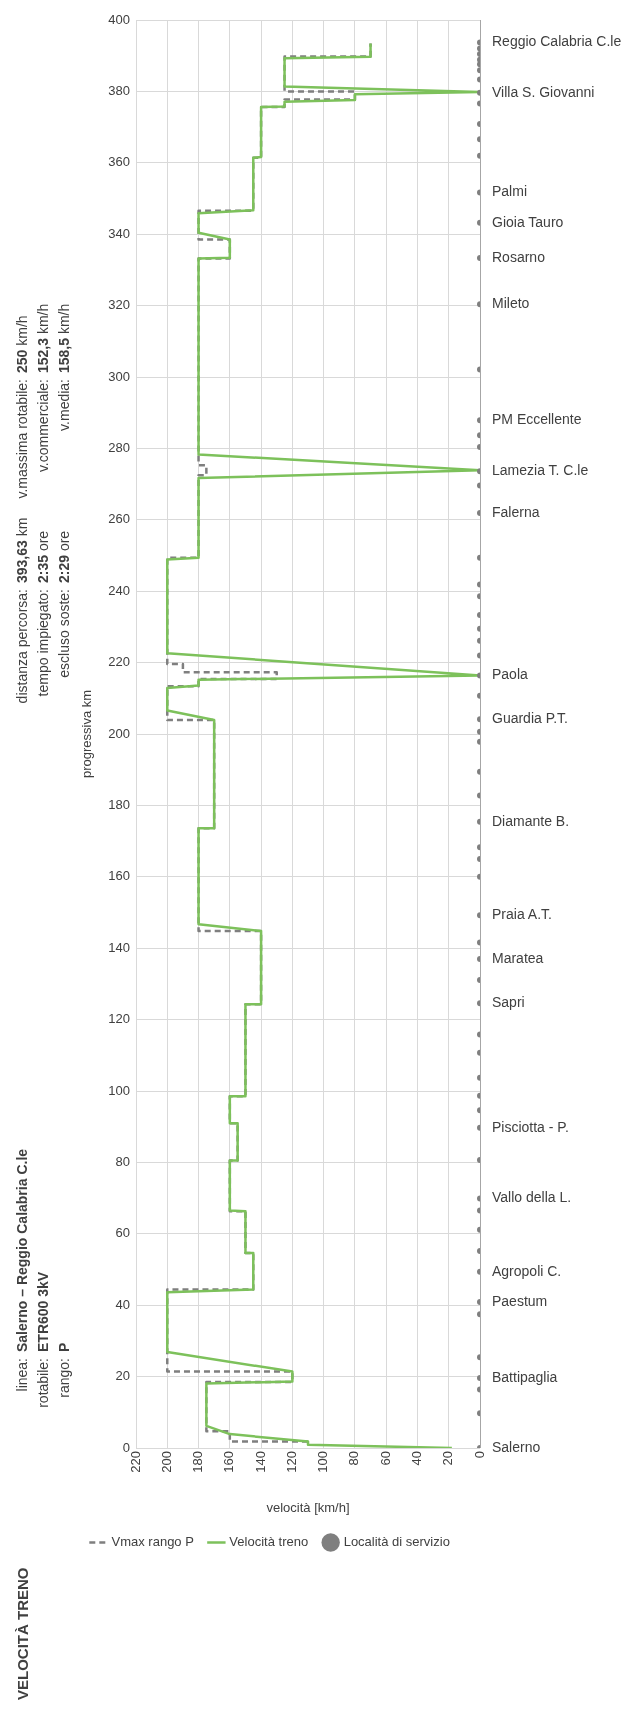 The height and width of the screenshot is (1709, 641). Describe the element at coordinates (260, 1462) in the screenshot. I see `x-tick-label: 140` at that location.